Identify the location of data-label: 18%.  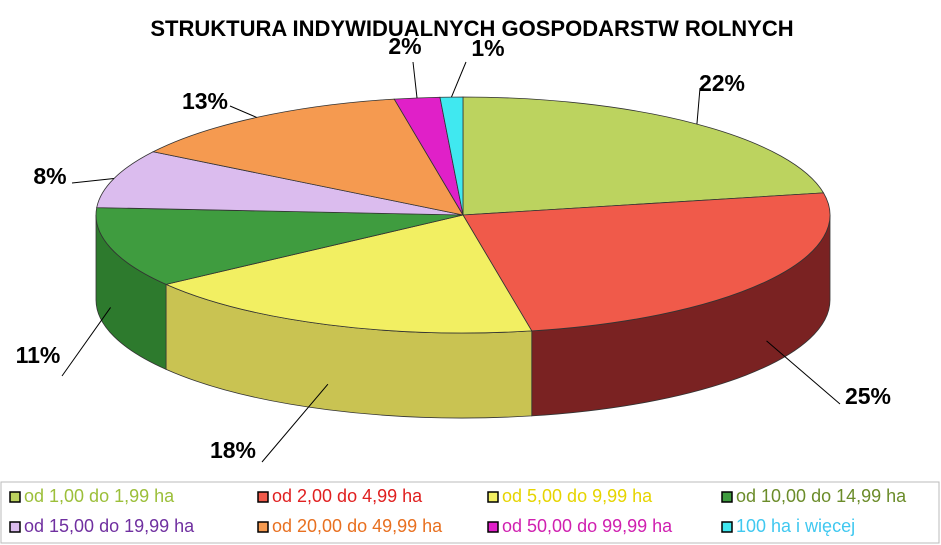
(233, 450).